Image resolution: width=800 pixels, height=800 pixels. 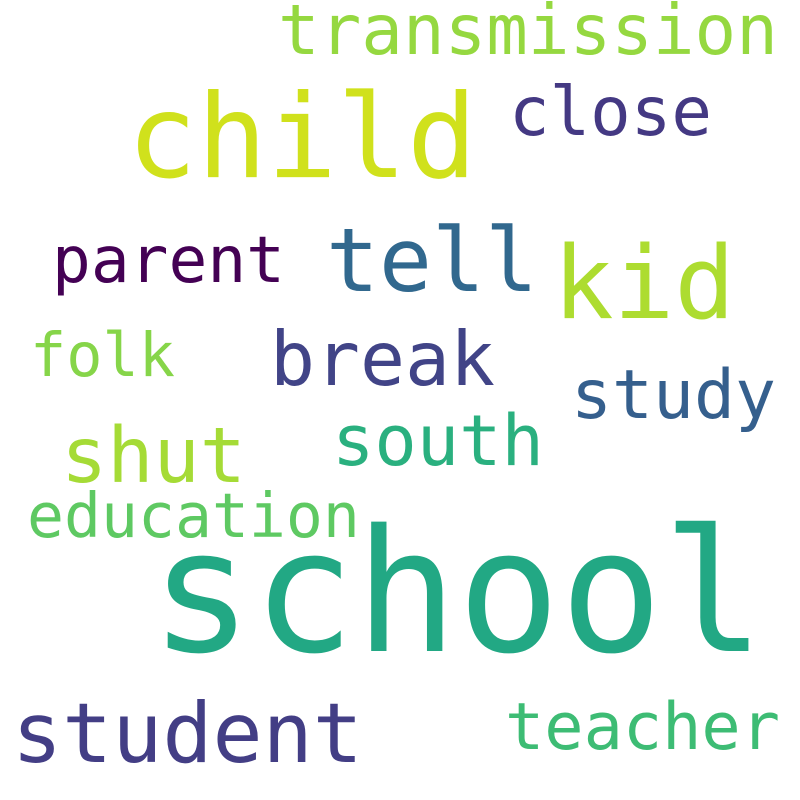 What do you see at coordinates (302, 138) in the screenshot?
I see `word-child: child` at bounding box center [302, 138].